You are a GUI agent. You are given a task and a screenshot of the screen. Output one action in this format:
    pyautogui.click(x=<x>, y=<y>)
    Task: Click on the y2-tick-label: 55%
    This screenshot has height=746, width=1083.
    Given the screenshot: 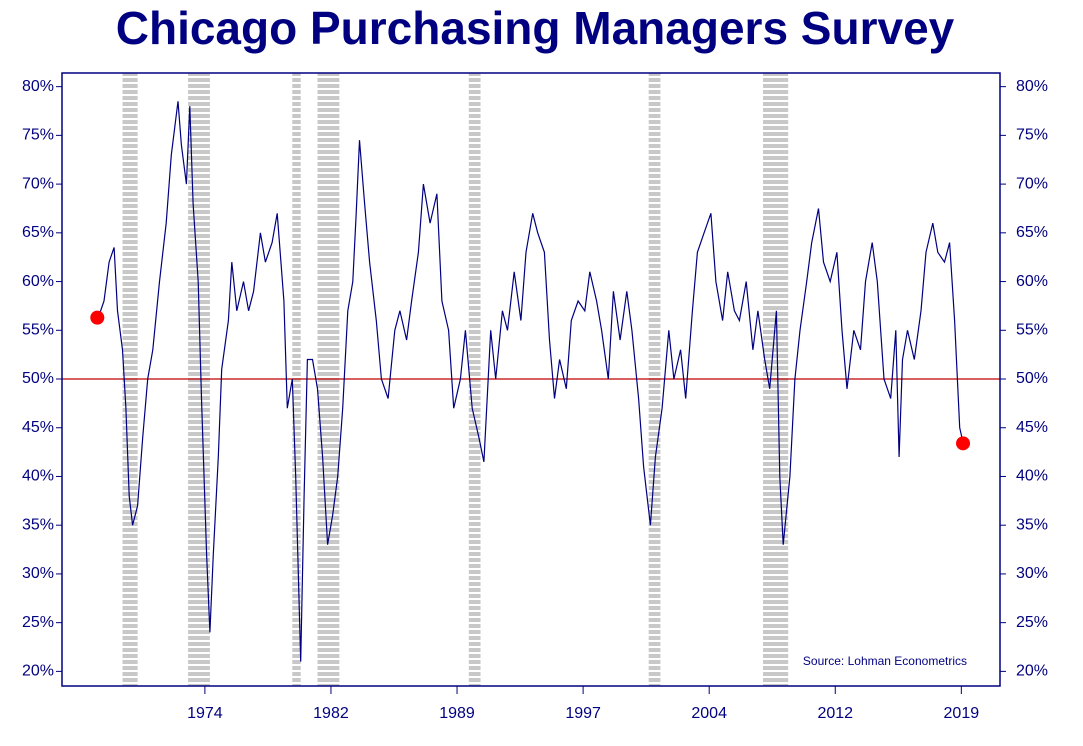 What is the action you would take?
    pyautogui.click(x=1032, y=330)
    